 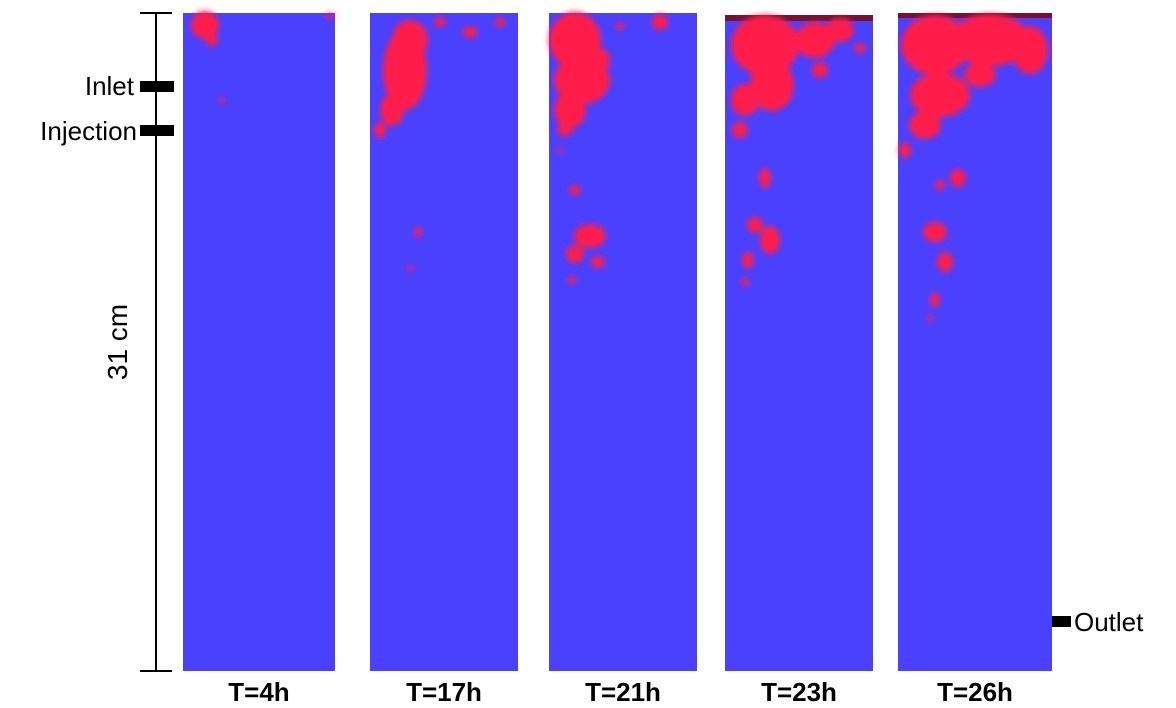 I want to click on inlet-marker, so click(x=157, y=86).